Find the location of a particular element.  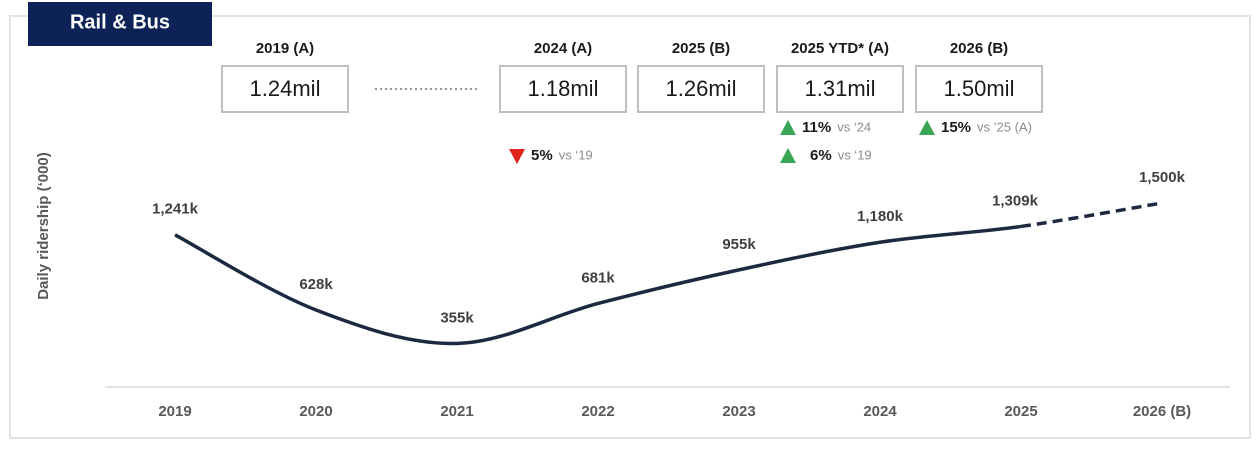

title-badge is located at coordinates (120, 24).